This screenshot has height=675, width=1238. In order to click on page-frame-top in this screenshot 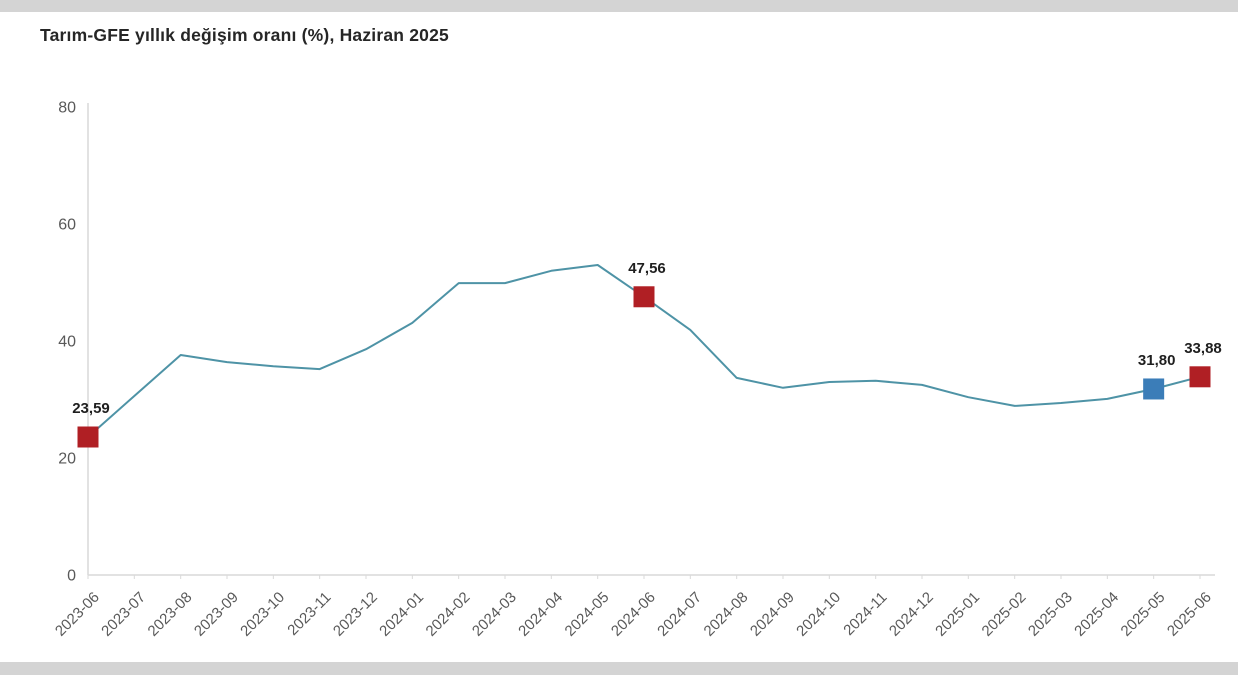, I will do `click(619, 6)`.